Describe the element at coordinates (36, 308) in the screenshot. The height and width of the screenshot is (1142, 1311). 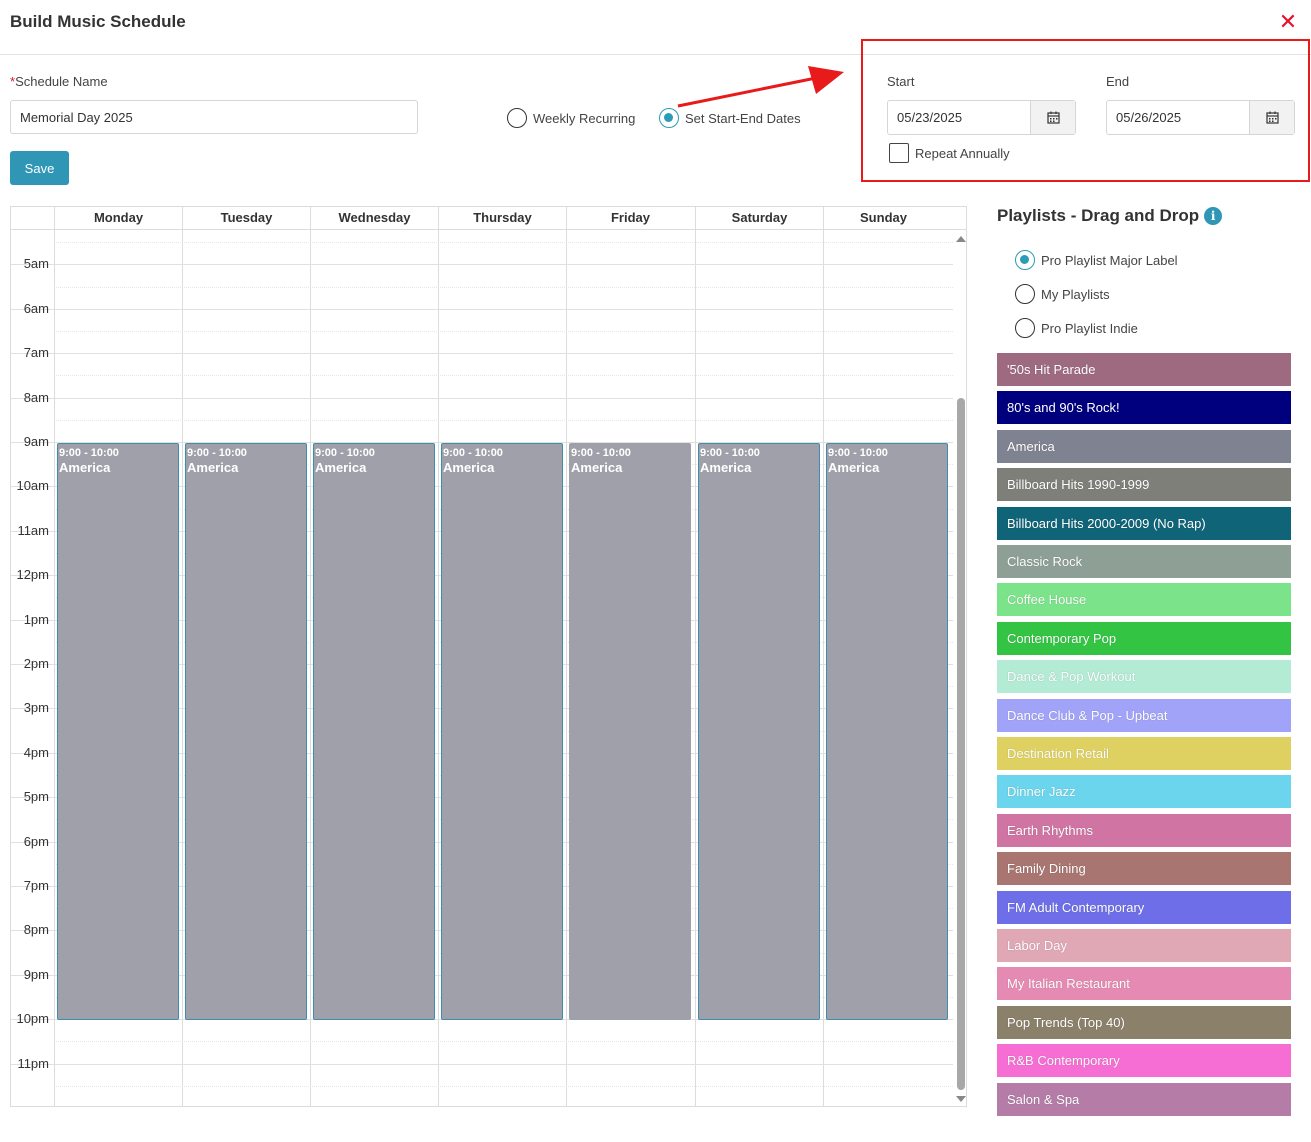
I see `time-label: 6am` at that location.